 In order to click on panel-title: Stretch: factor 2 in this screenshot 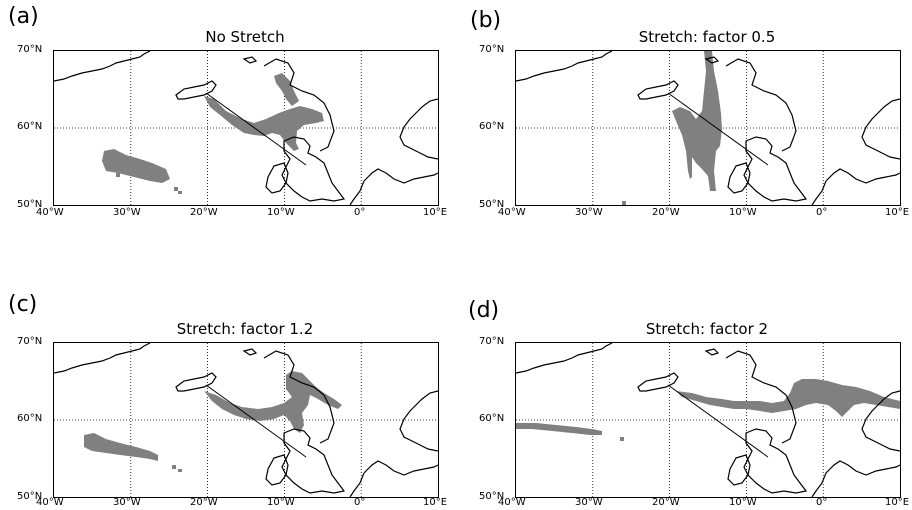, I will do `click(707, 329)`.